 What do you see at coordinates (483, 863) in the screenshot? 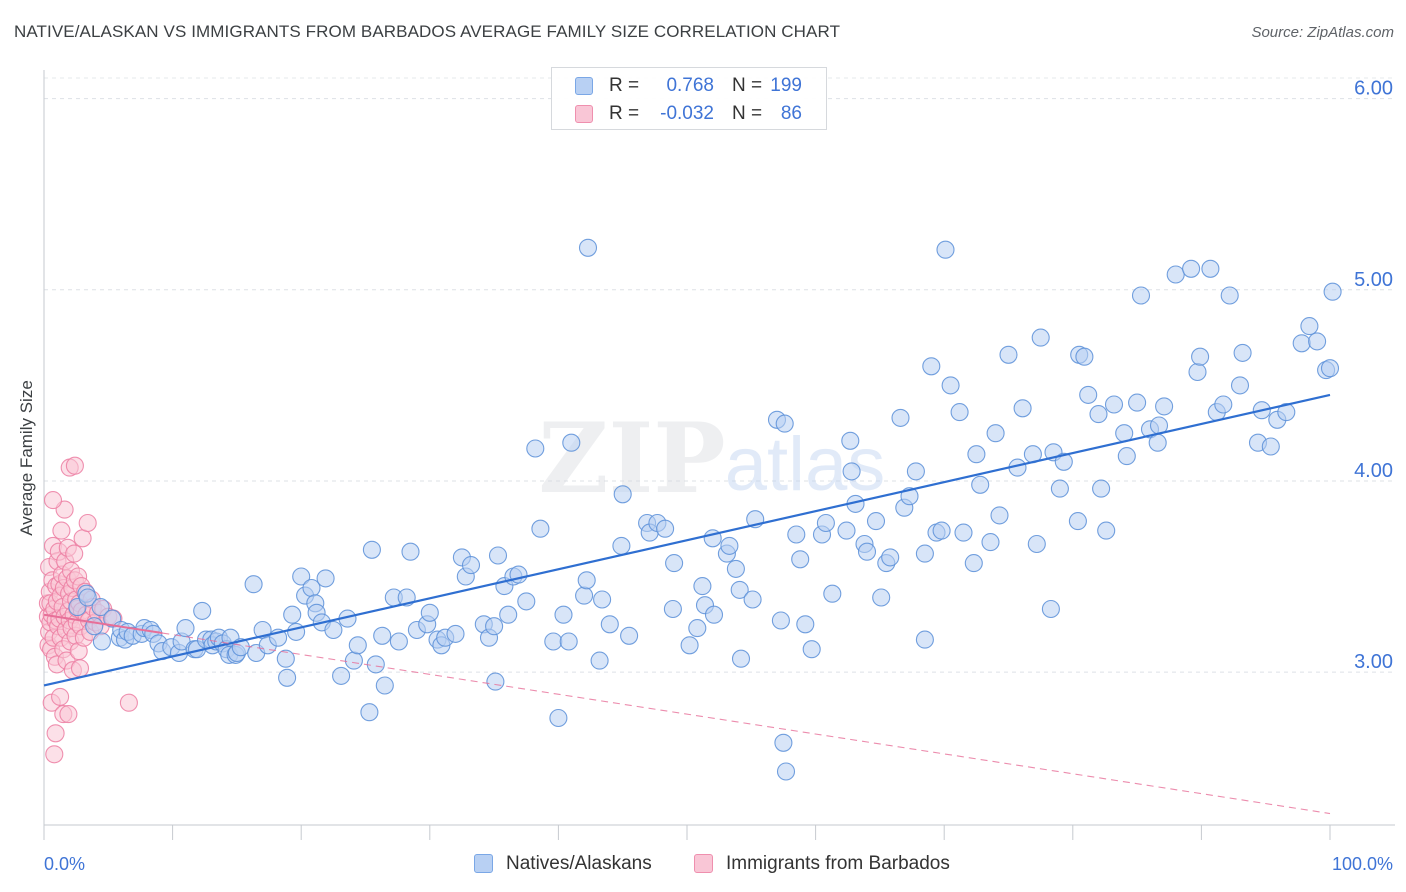
I see `series-swatch-natives` at bounding box center [483, 863].